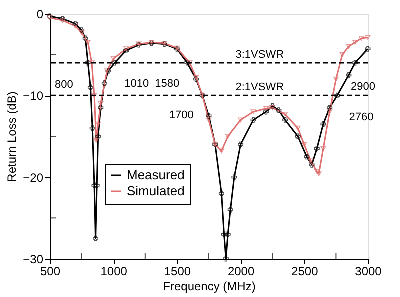 The height and width of the screenshot is (297, 400). I want to click on x-tick-label: 1500, so click(178, 271).